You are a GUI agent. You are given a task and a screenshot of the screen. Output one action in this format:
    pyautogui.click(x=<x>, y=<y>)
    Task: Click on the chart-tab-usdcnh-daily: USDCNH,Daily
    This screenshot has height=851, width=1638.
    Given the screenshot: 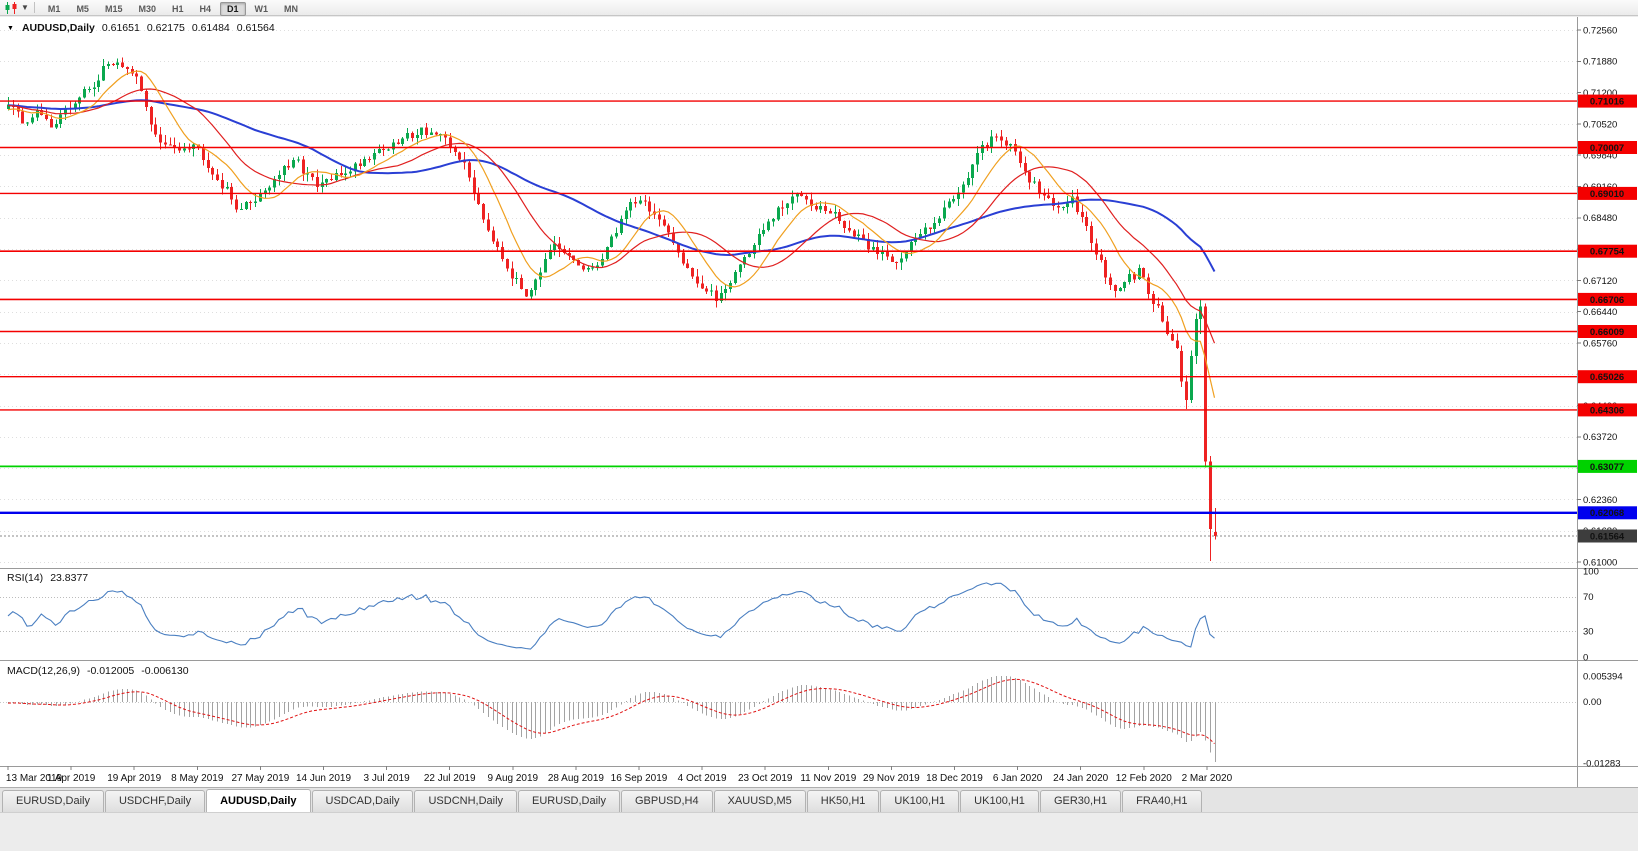 What is the action you would take?
    pyautogui.click(x=466, y=801)
    